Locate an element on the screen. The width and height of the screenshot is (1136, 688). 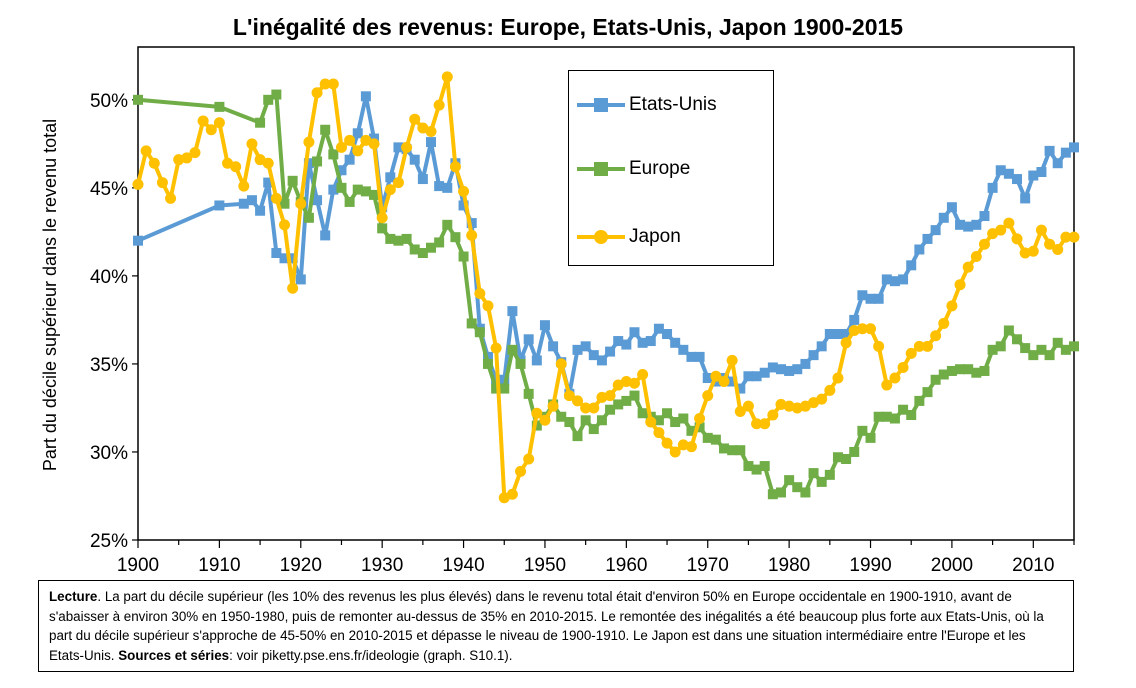
y-axis: 25% 30% 35% 40% 45% 50% is located at coordinates (114, 321).